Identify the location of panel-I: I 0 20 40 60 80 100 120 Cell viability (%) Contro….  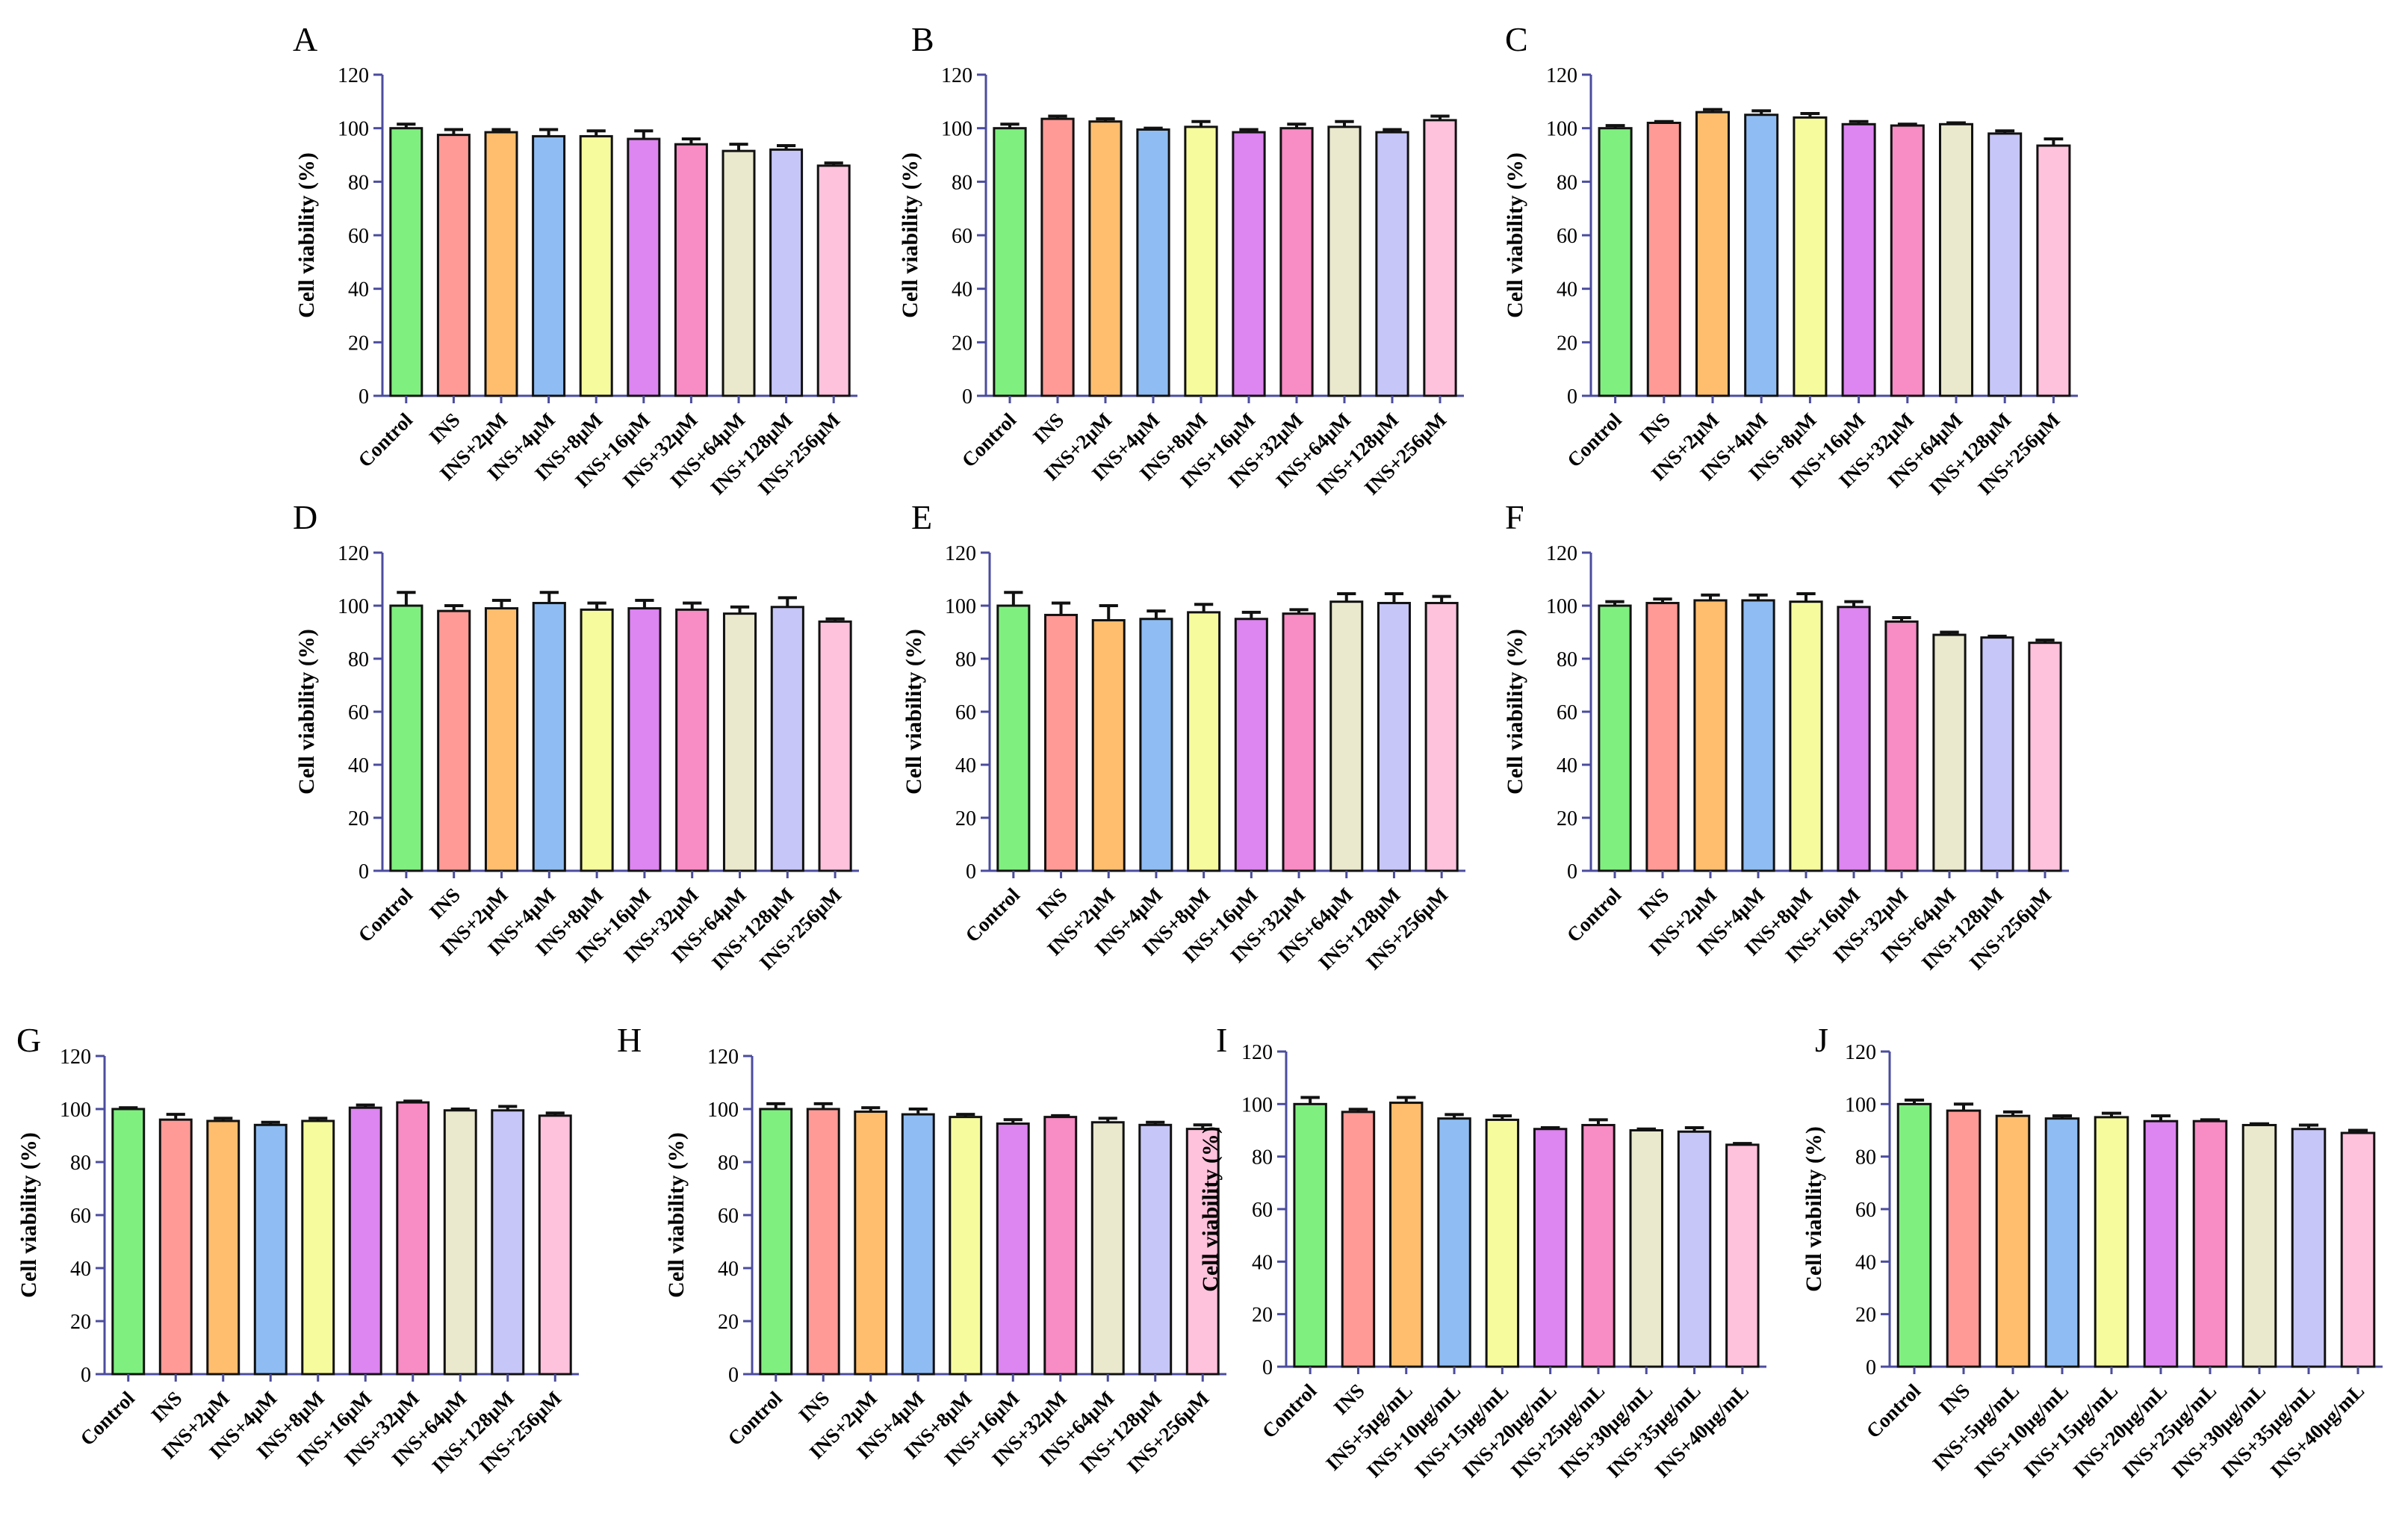
(1482, 1251).